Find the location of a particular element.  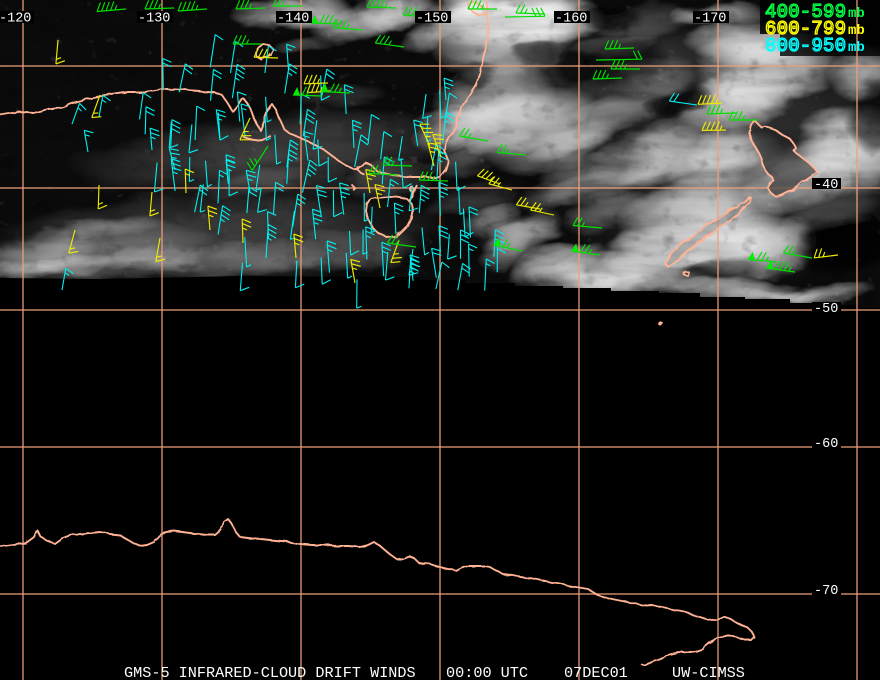

svg-text: 00:00 UTC is located at coordinates (487, 672).